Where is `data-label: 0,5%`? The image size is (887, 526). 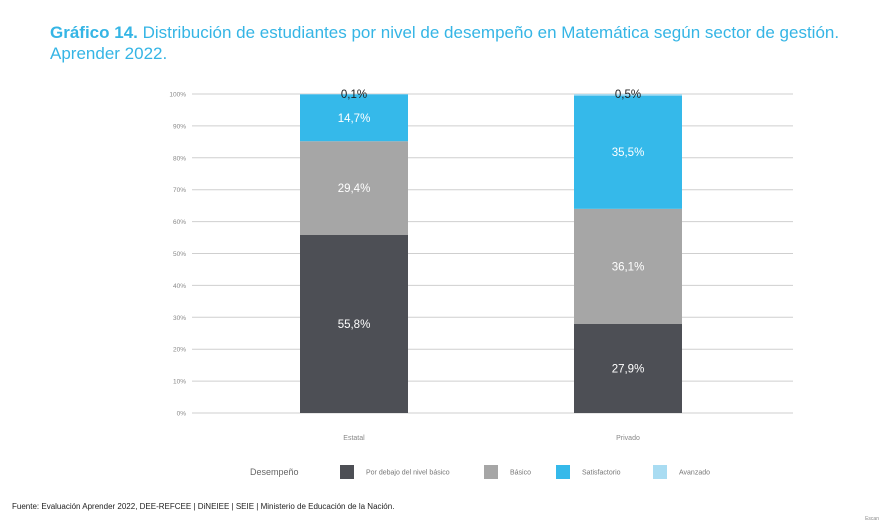 data-label: 0,5% is located at coordinates (628, 95).